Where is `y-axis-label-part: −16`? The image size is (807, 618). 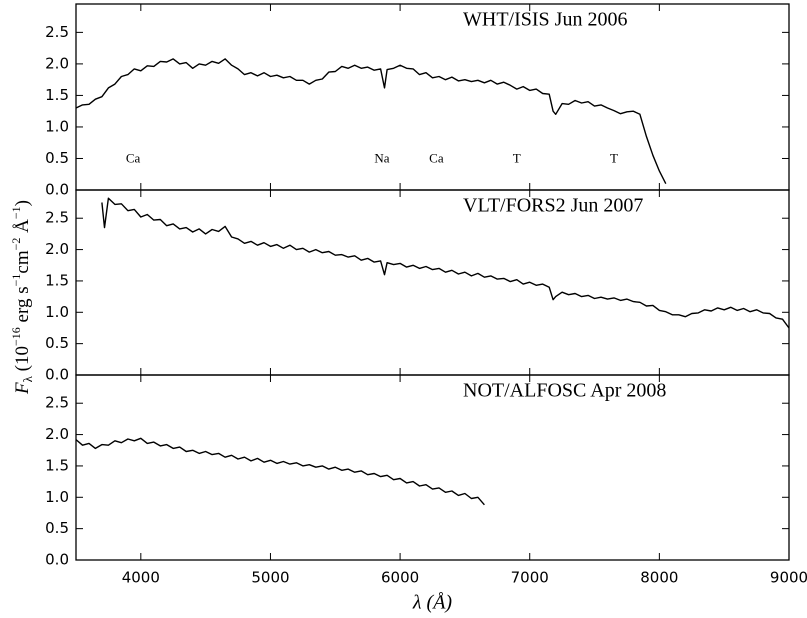 y-axis-label-part: −16 is located at coordinates (16, 336).